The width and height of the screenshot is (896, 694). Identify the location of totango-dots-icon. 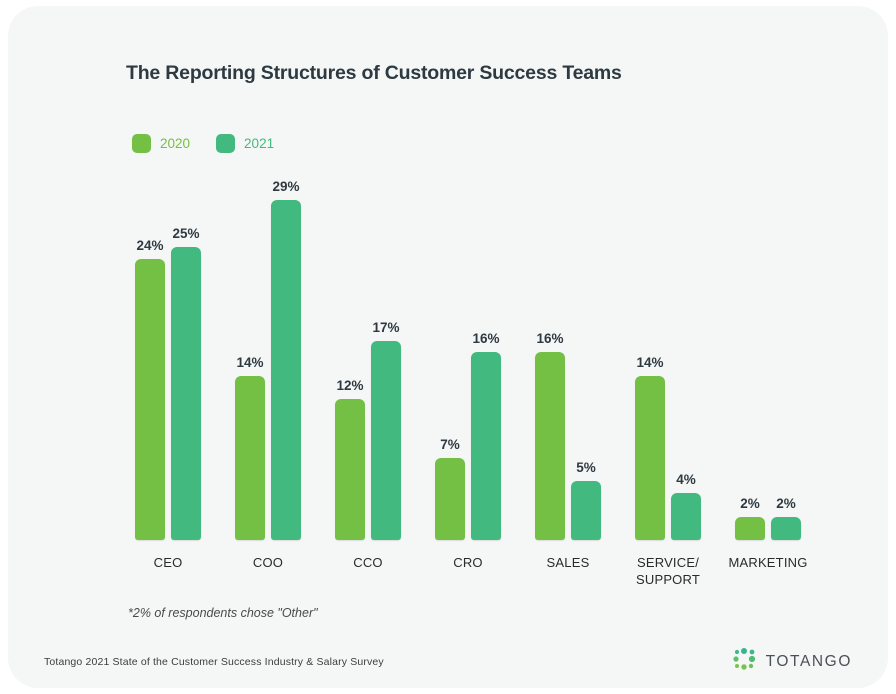
(744, 661).